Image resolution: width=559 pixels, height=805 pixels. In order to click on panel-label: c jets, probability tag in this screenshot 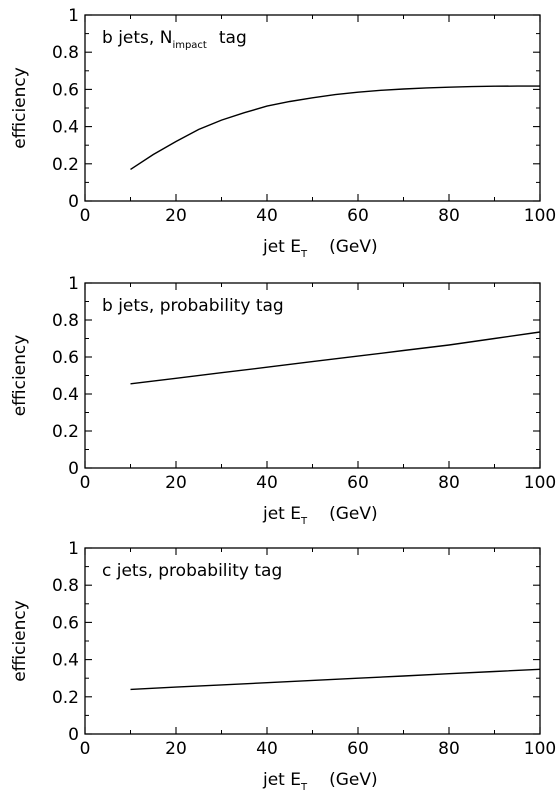, I will do `click(192, 571)`.